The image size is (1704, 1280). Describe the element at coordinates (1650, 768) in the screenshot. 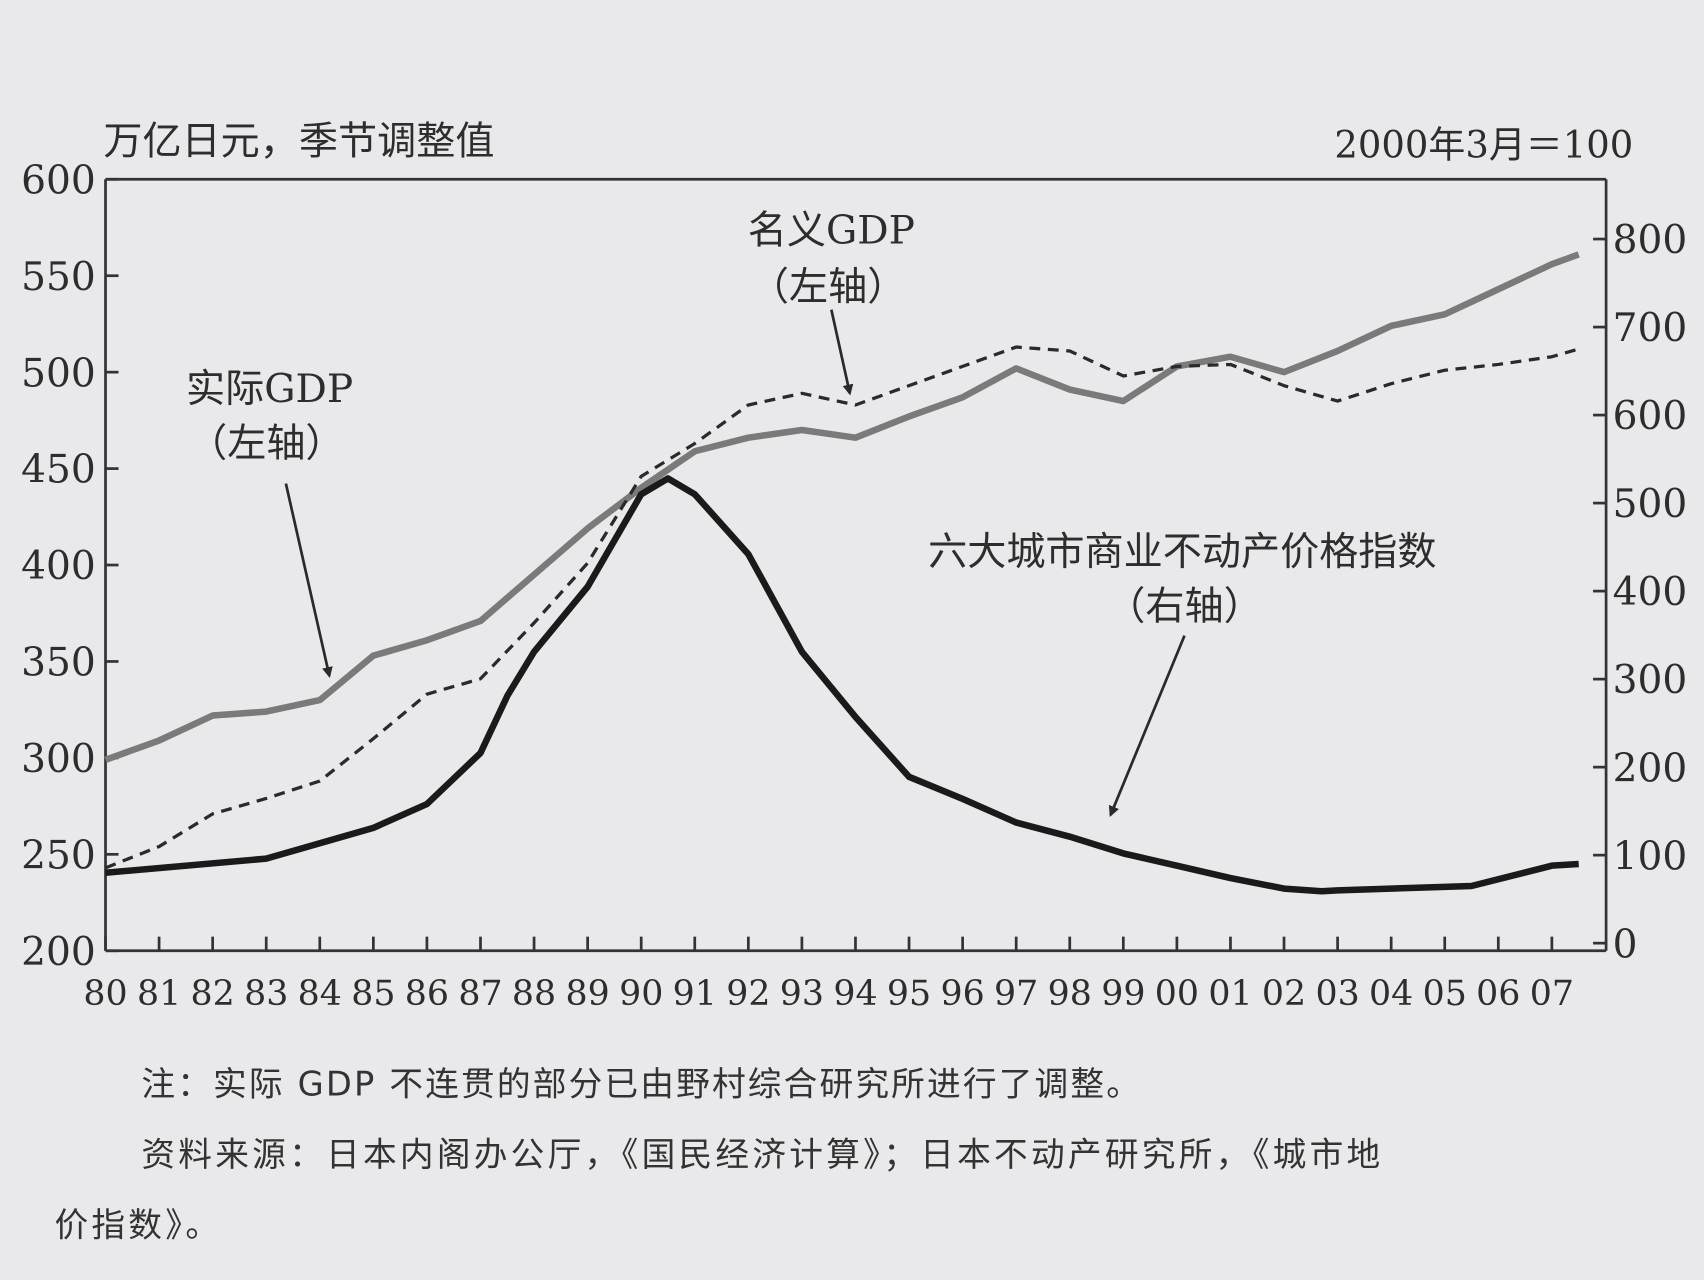

I see `right-tick-label: 200` at that location.